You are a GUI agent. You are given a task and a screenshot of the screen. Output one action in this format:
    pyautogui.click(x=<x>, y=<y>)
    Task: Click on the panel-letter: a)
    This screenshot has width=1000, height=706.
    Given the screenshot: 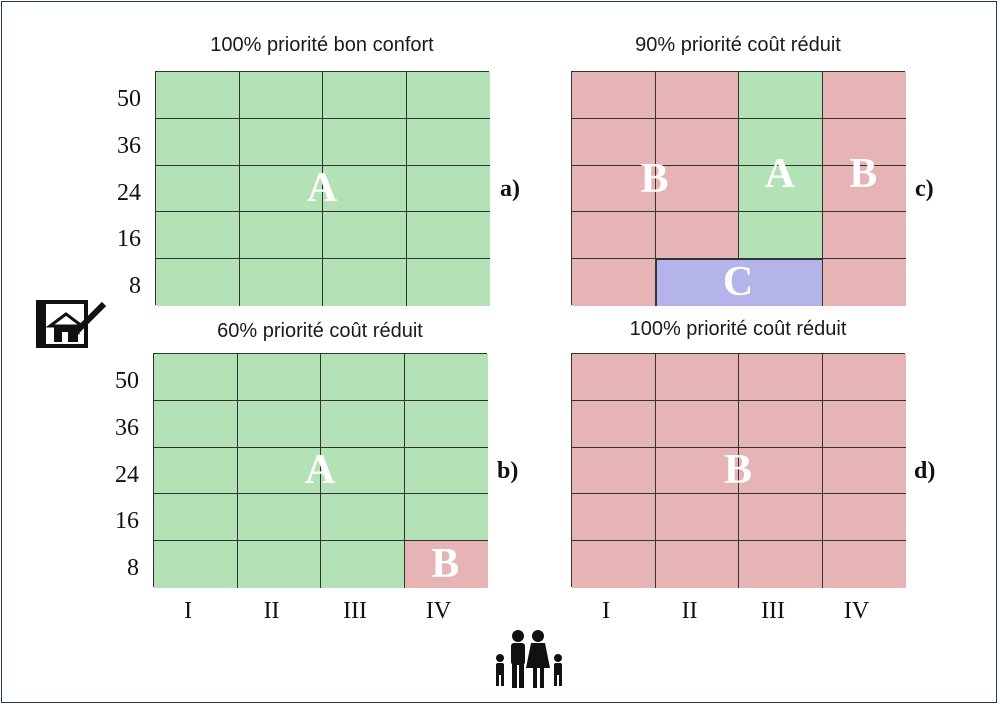 What is the action you would take?
    pyautogui.click(x=510, y=189)
    